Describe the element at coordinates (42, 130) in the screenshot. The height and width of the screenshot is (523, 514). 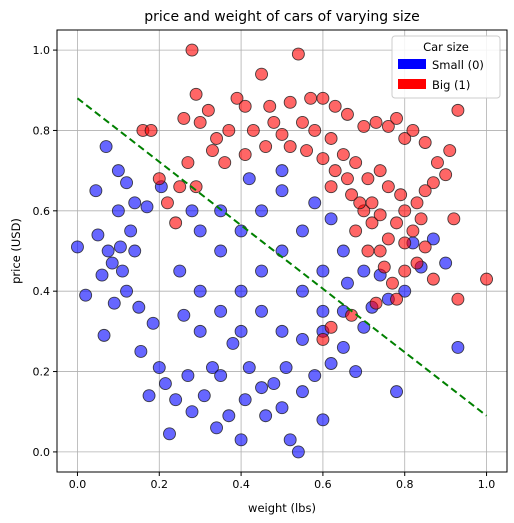
I see `y-tick-label: 0.8` at that location.